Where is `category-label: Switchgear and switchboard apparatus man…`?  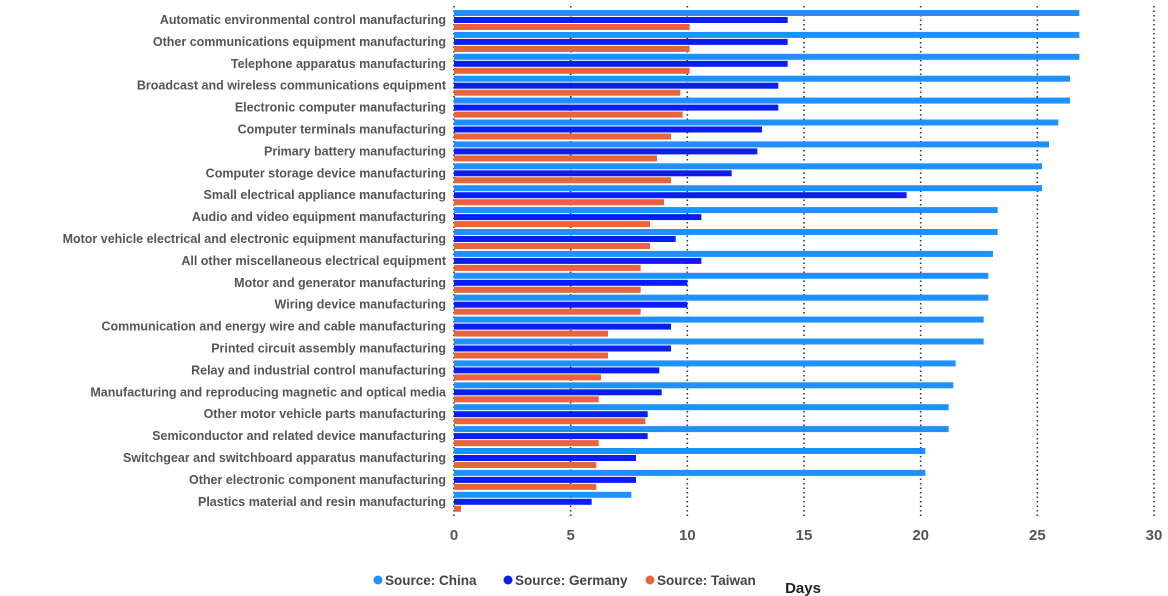 category-label: Switchgear and switchboard apparatus man… is located at coordinates (284, 458).